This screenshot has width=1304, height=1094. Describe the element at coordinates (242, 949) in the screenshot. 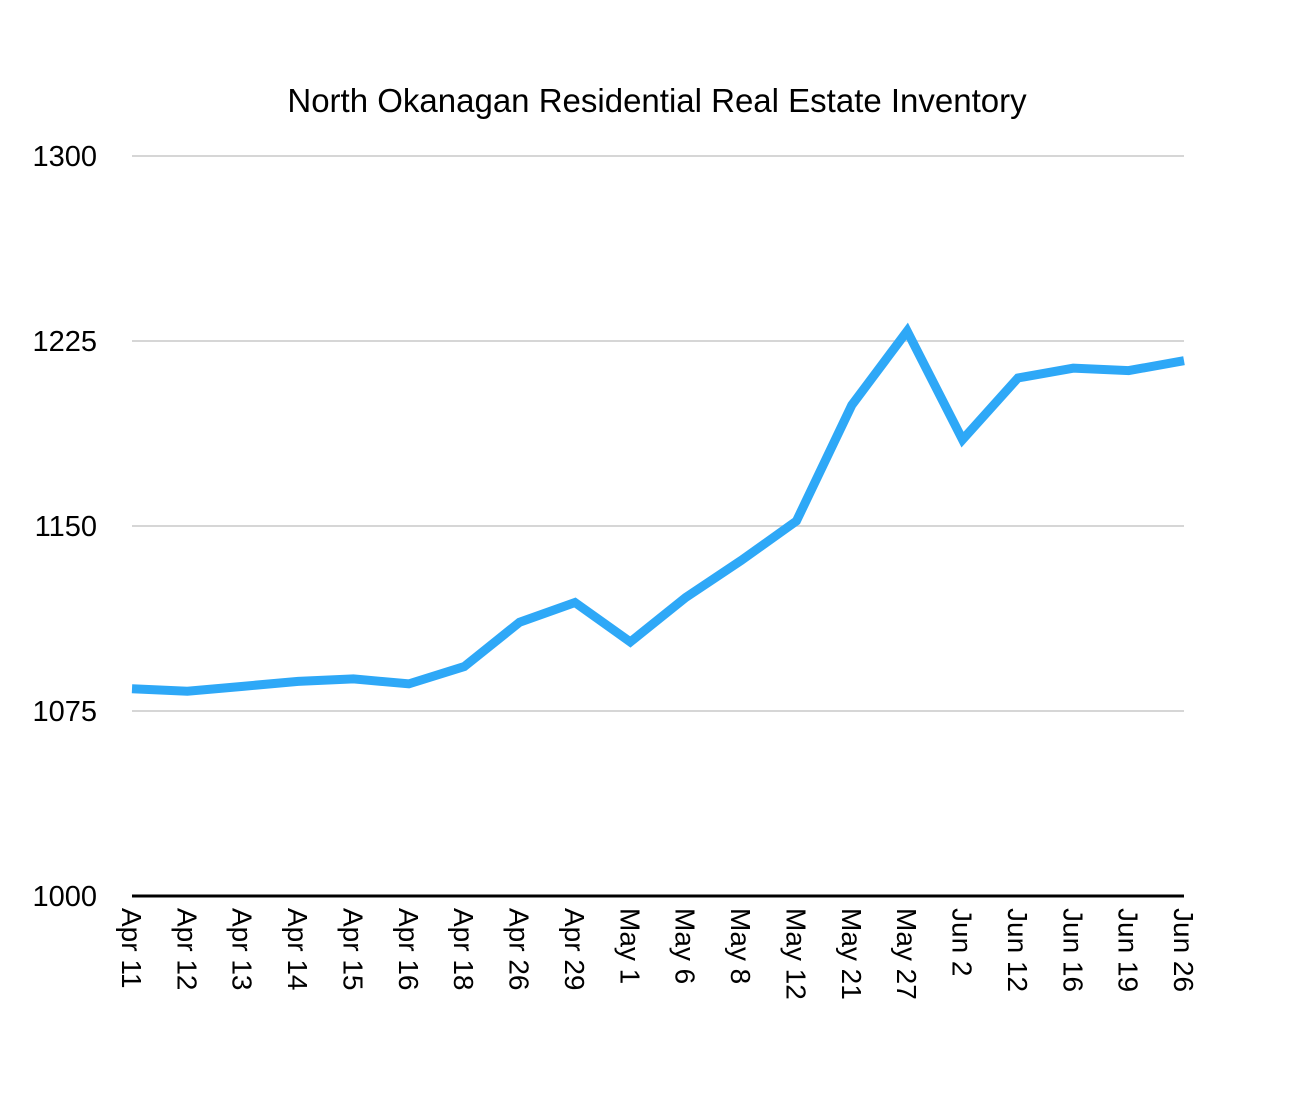

I see `x-tick-label: Apr 13` at that location.